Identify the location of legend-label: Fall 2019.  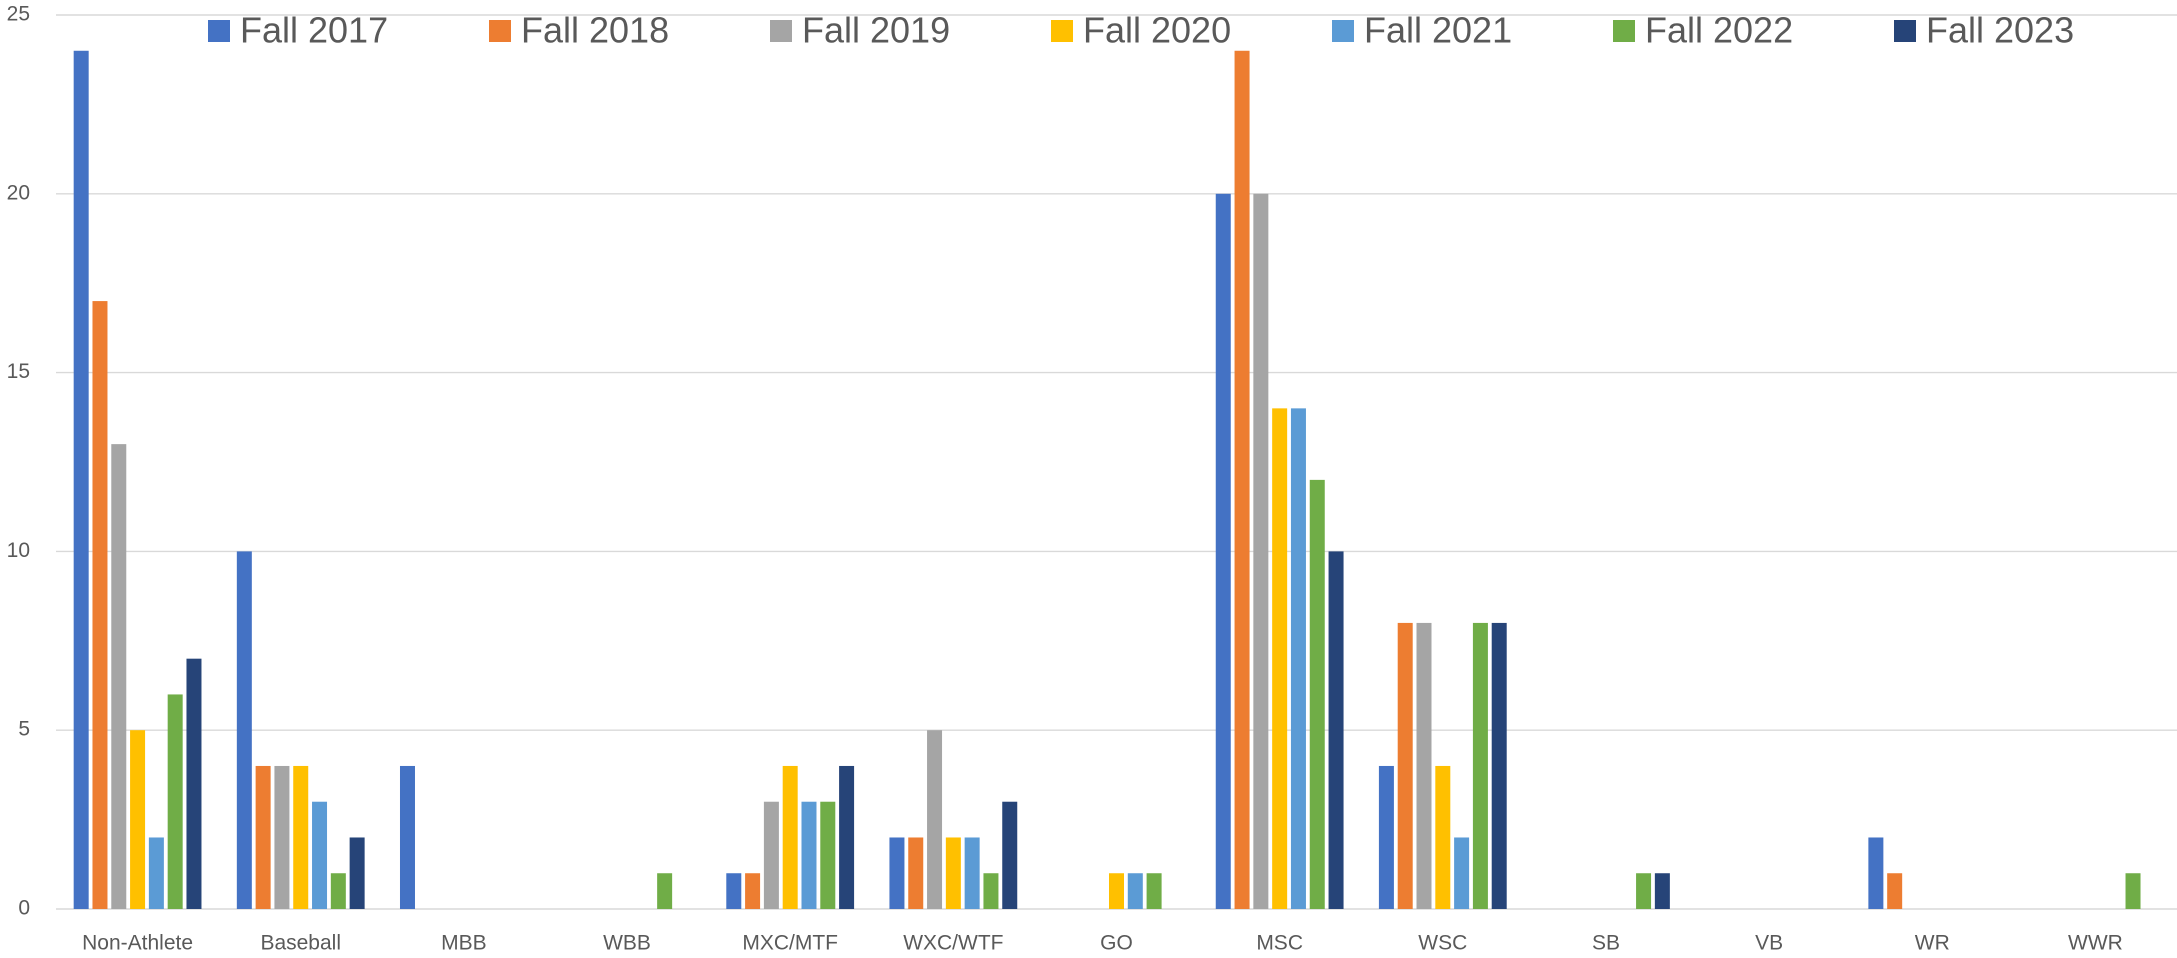
(876, 30).